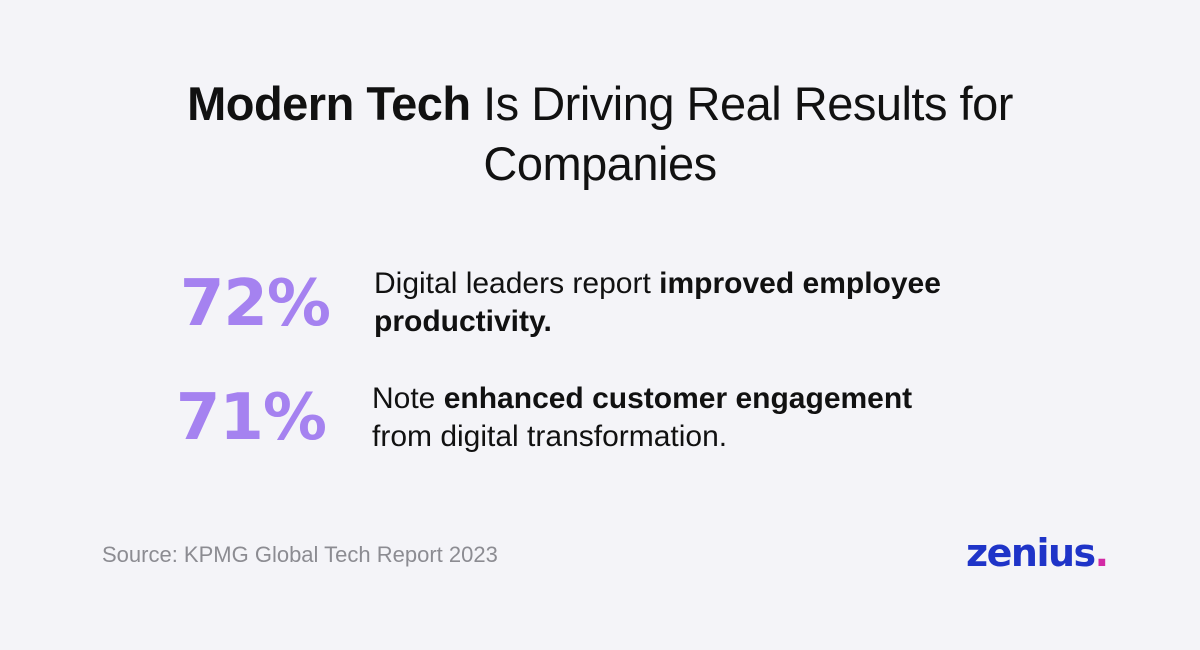 This screenshot has width=1200, height=650. I want to click on stat-value-engagement: 71%, so click(251, 418).